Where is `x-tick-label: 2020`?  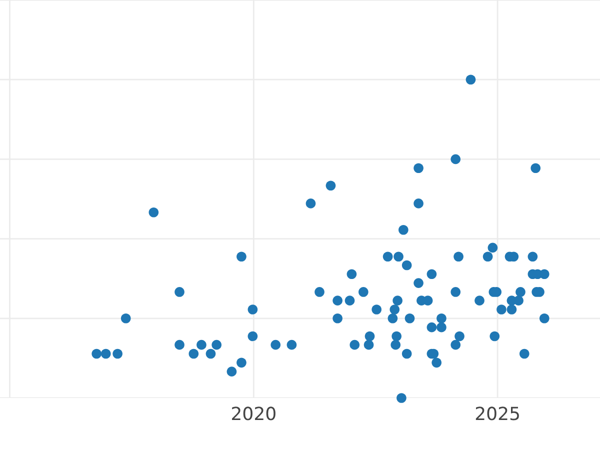
x-tick-label: 2020 is located at coordinates (254, 413).